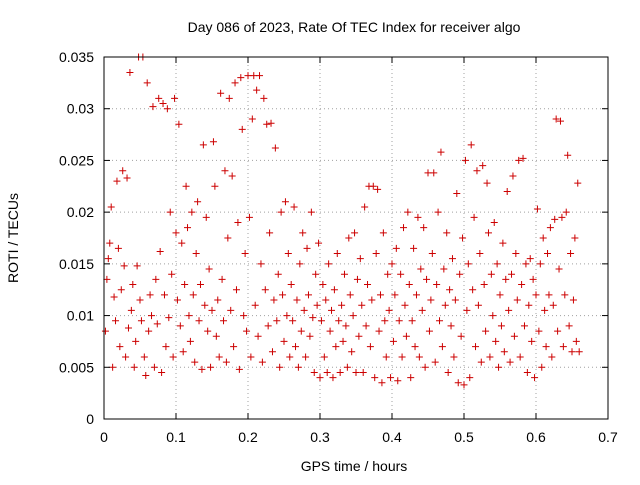 The height and width of the screenshot is (485, 640). What do you see at coordinates (76, 264) in the screenshot?
I see `y-tick-label: 0.015` at bounding box center [76, 264].